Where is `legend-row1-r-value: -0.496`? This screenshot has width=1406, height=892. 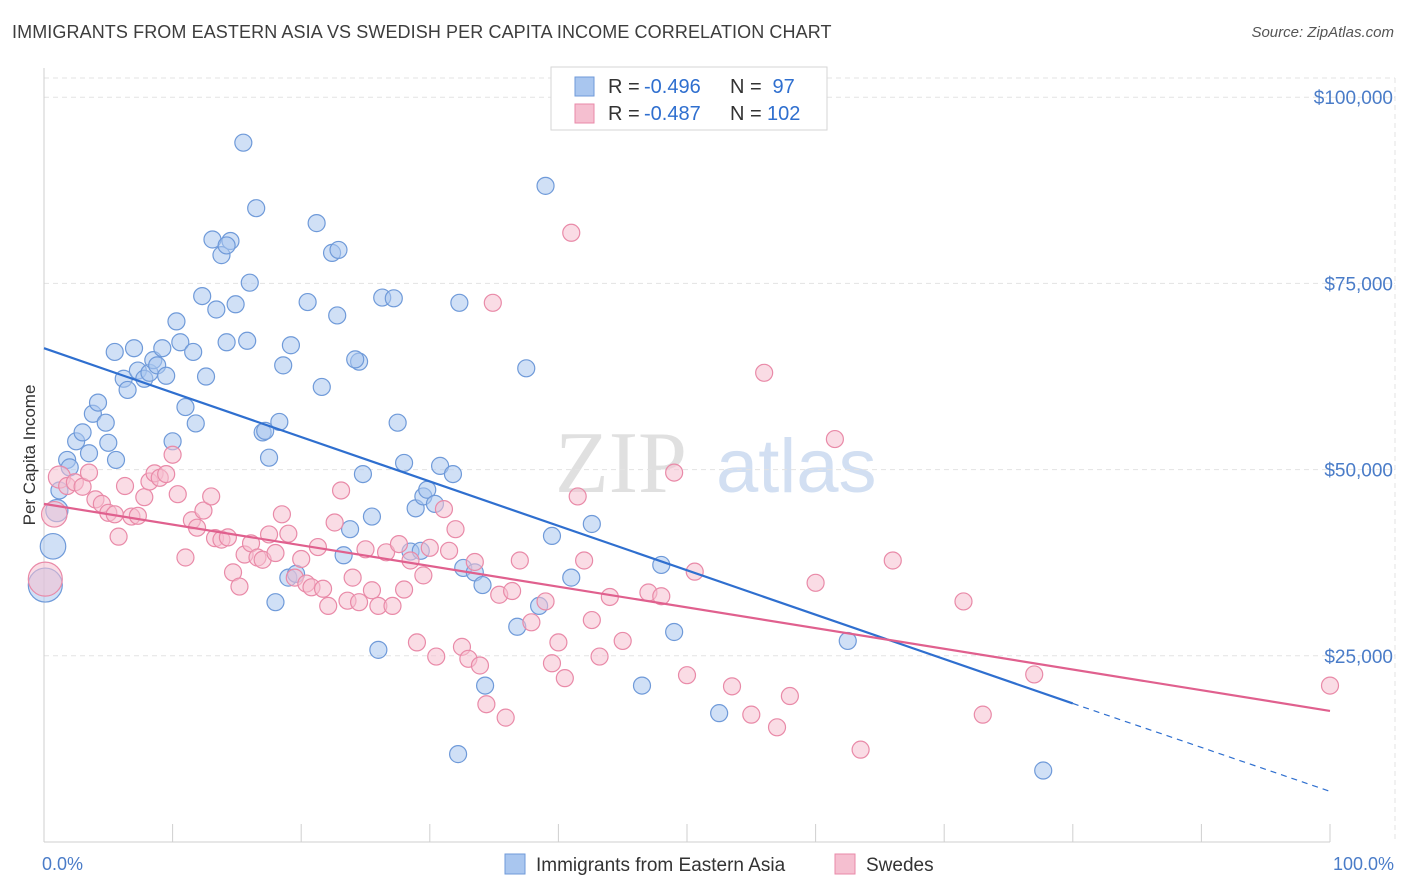
legend-row1-r-value: -0.496 is located at coordinates (672, 87).